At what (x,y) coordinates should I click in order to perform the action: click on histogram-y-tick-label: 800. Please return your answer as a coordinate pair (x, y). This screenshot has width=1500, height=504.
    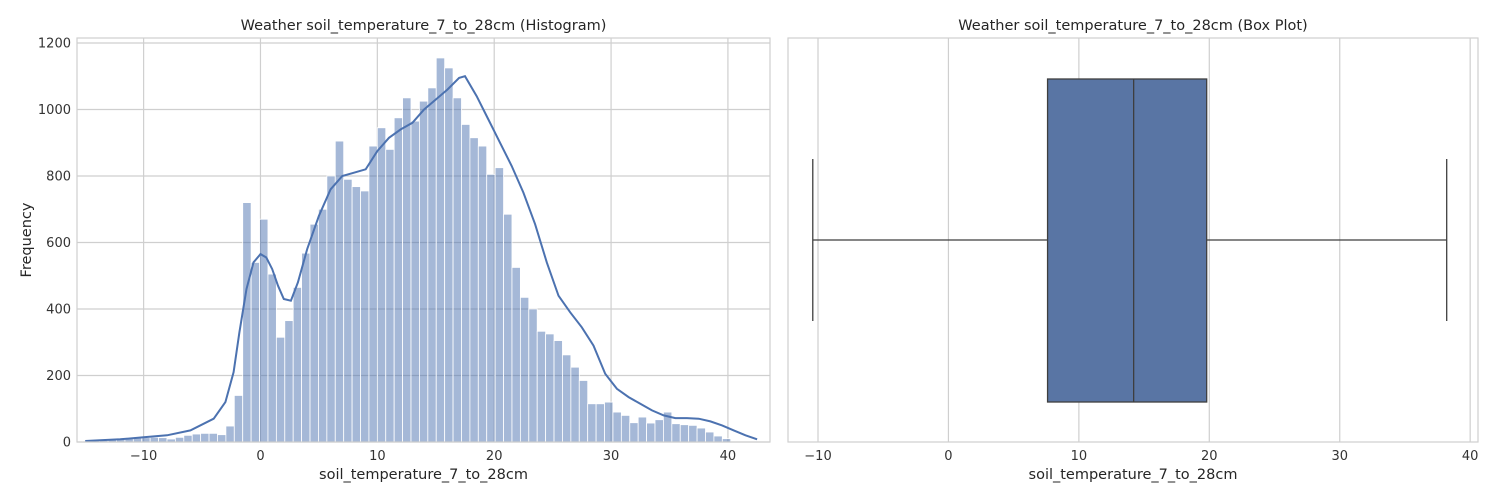
    Looking at the image, I should click on (58, 176).